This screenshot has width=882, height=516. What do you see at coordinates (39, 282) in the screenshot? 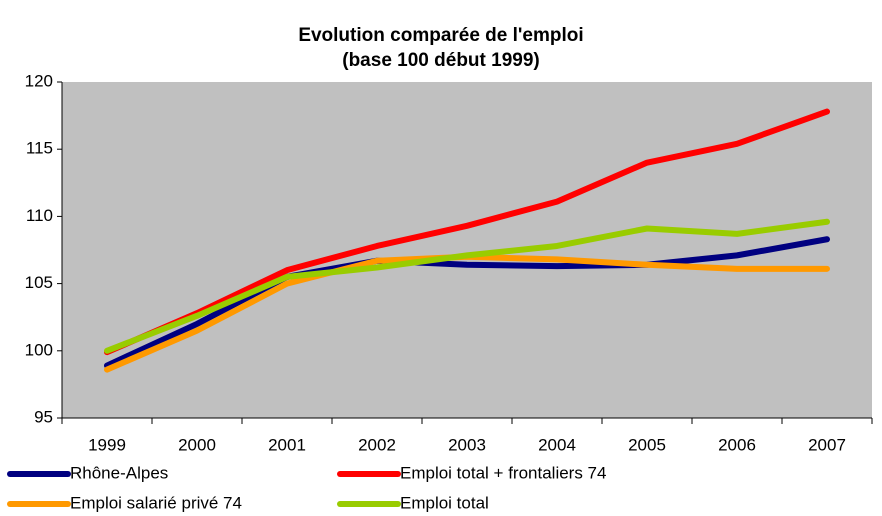
I see `y-tick-label: 105` at bounding box center [39, 282].